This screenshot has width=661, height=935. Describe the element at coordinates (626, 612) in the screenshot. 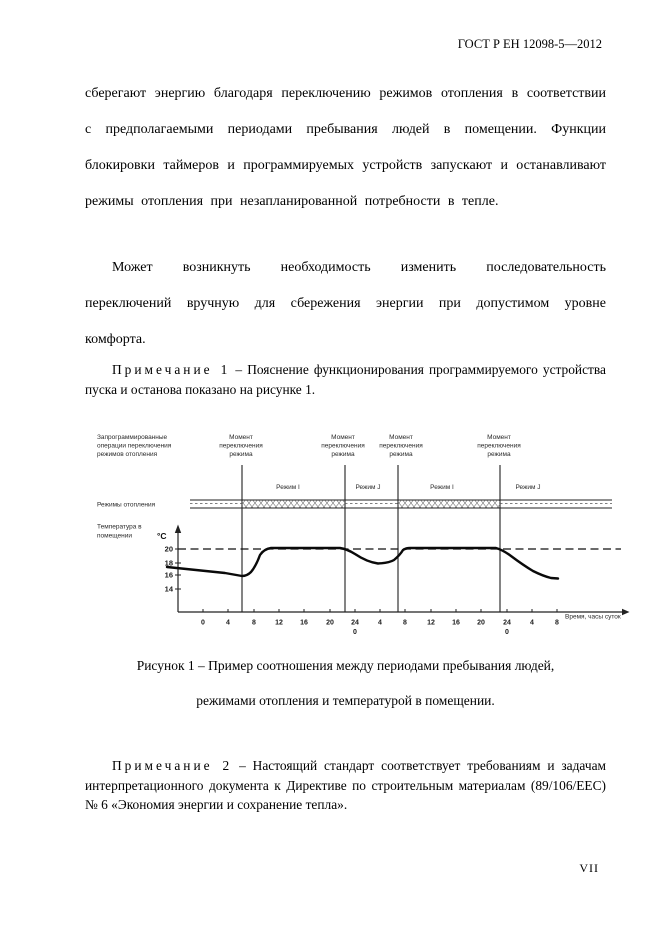

I see `x-axis-arrow-icon` at that location.